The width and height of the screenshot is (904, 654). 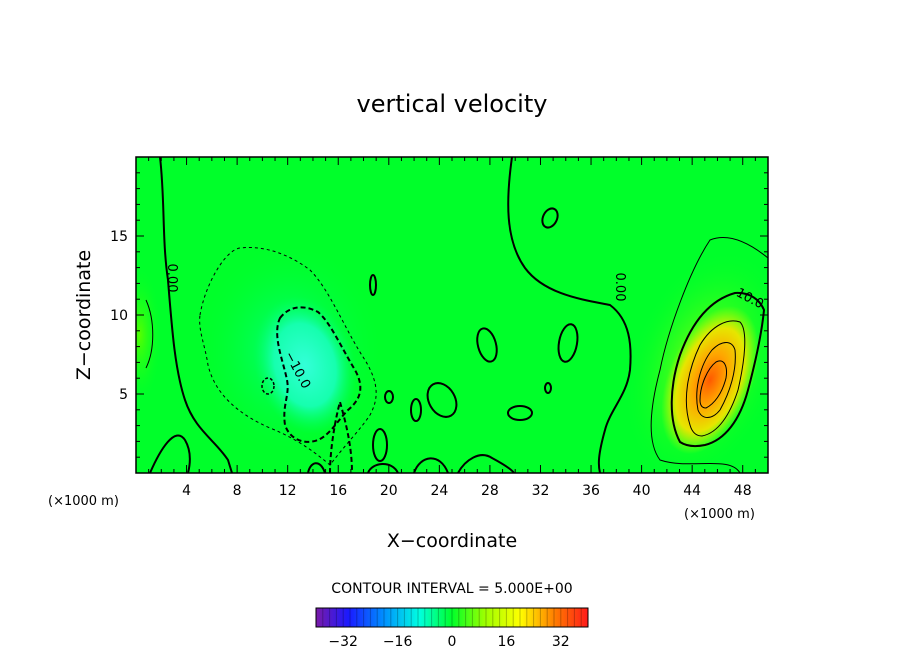 I want to click on x-unit-label-right: (×1000 m), so click(x=719, y=514).